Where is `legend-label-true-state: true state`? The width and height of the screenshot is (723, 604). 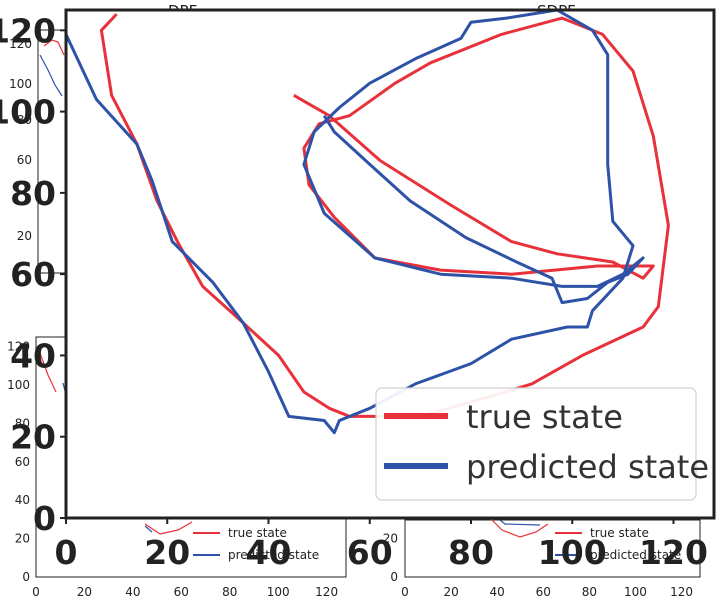
legend-label-true-state: true state is located at coordinates (544, 417).